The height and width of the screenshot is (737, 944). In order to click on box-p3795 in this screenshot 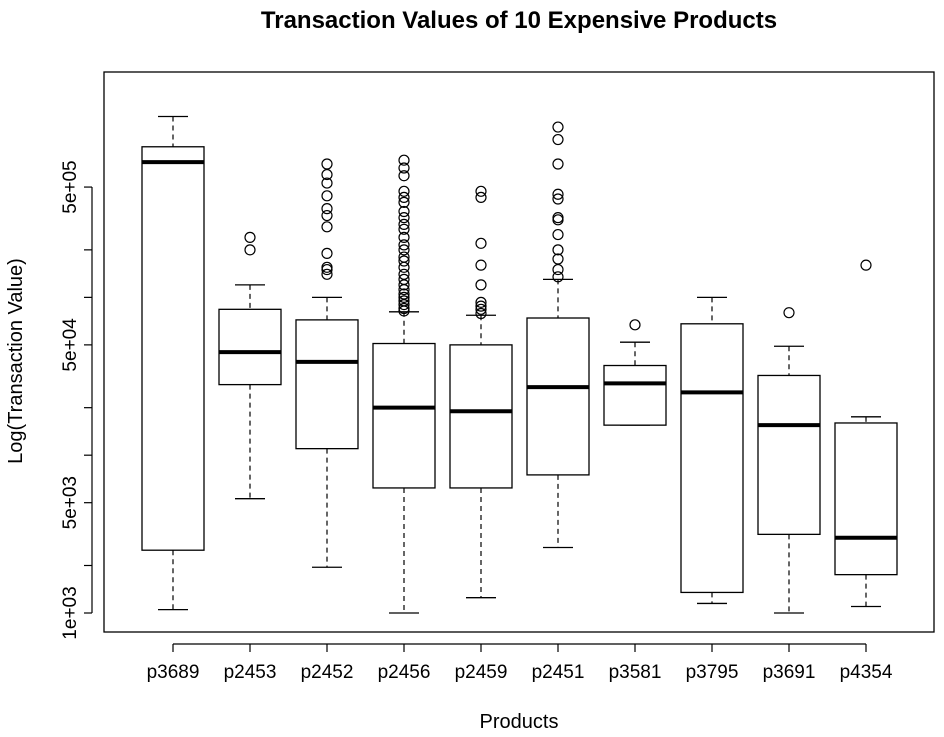, I will do `click(712, 450)`.